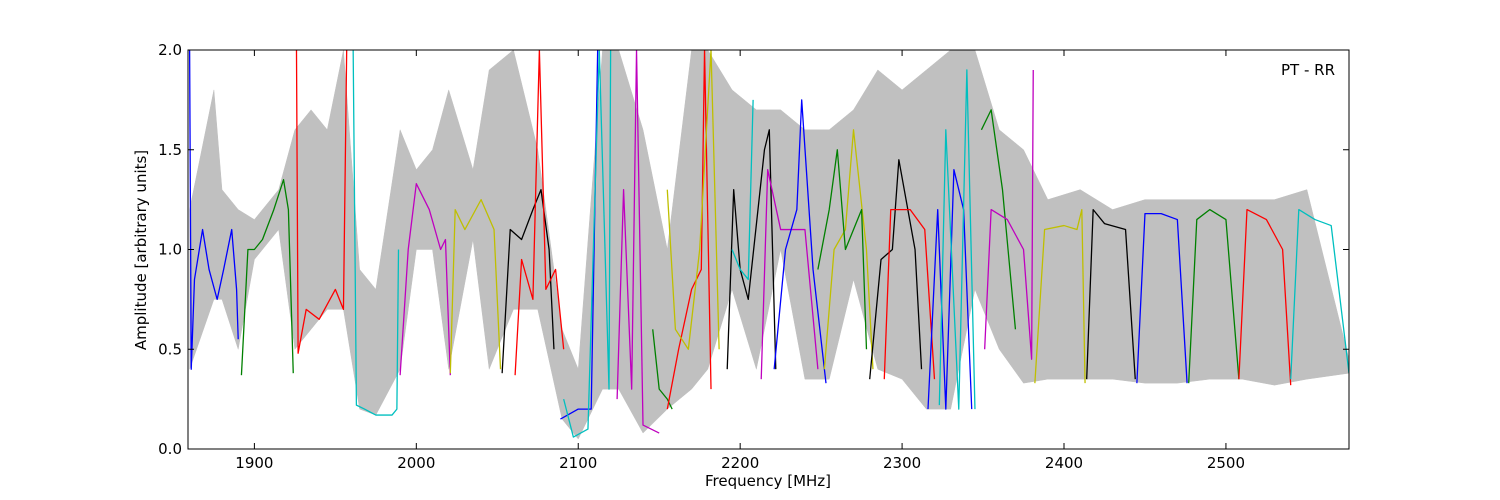 This screenshot has width=1500, height=500. I want to click on x-axis-label: Frequency [MHz], so click(768, 481).